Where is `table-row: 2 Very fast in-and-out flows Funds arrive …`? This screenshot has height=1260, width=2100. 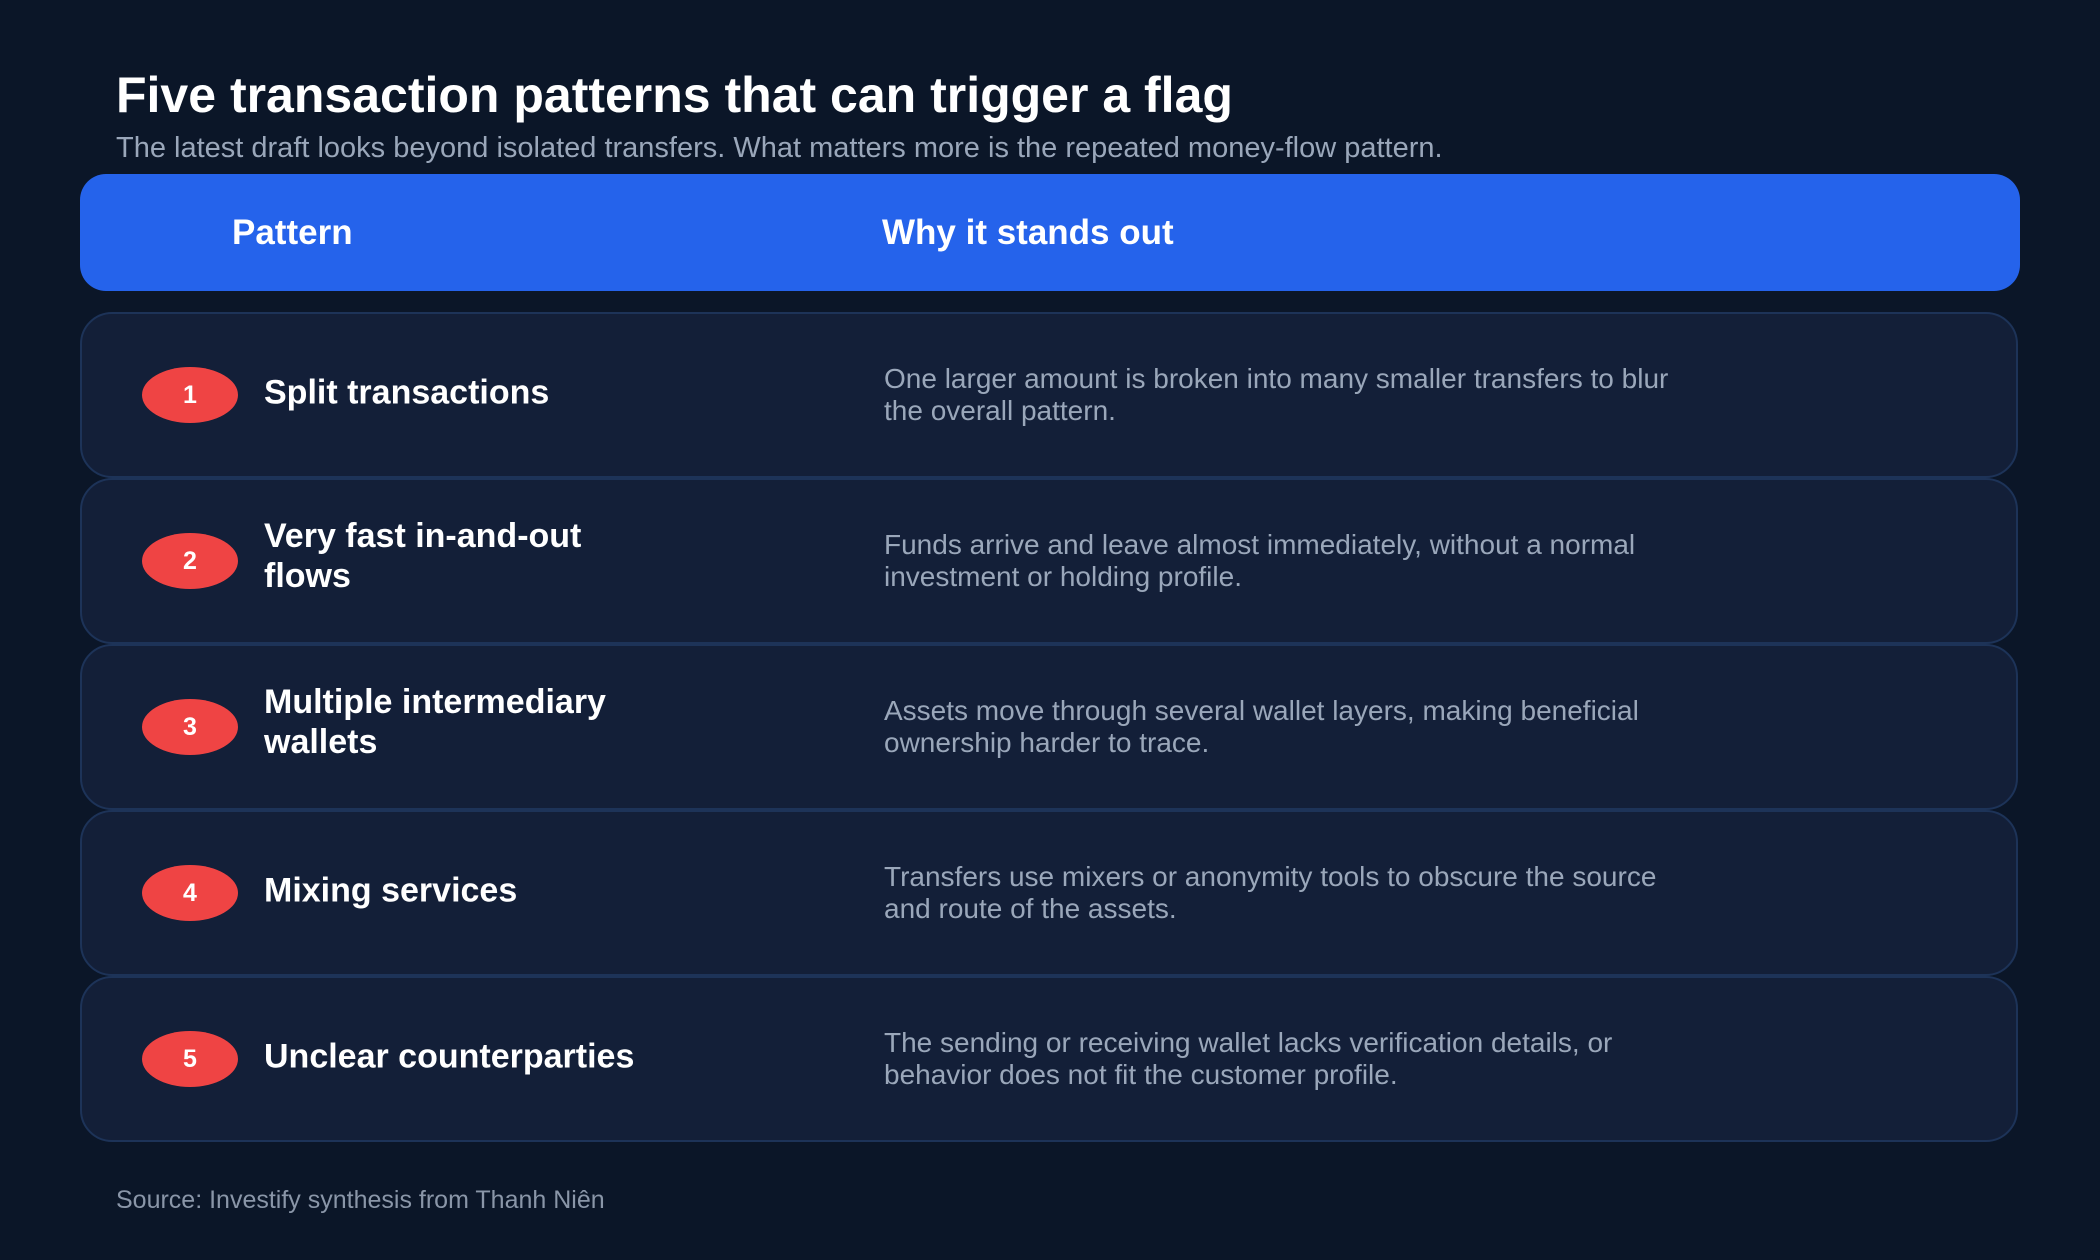 table-row: 2 Very fast in-and-out flows Funds arrive … is located at coordinates (1049, 561).